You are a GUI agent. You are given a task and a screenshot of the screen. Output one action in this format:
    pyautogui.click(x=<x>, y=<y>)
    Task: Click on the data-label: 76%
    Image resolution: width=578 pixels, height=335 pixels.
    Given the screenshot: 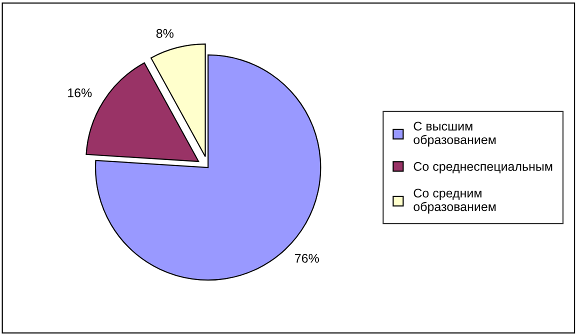 What is the action you would take?
    pyautogui.click(x=307, y=258)
    